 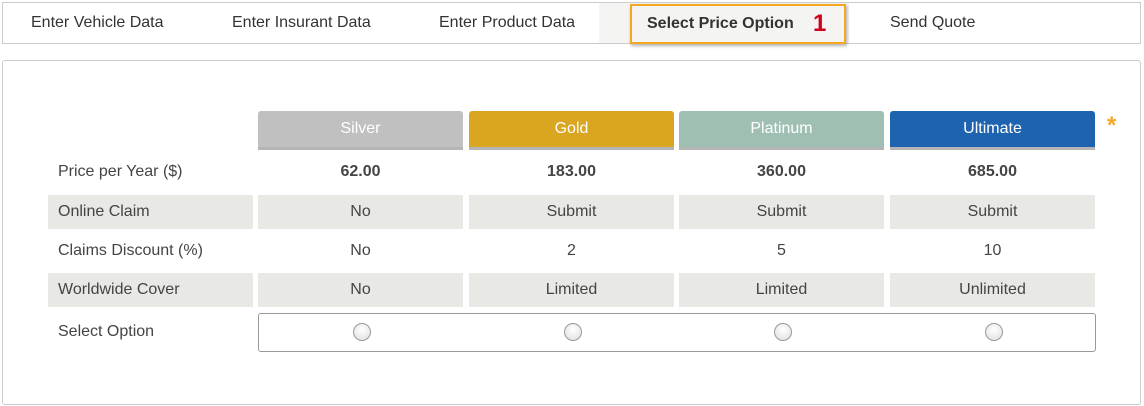 What do you see at coordinates (994, 332) in the screenshot?
I see `select-ultimate-radio` at bounding box center [994, 332].